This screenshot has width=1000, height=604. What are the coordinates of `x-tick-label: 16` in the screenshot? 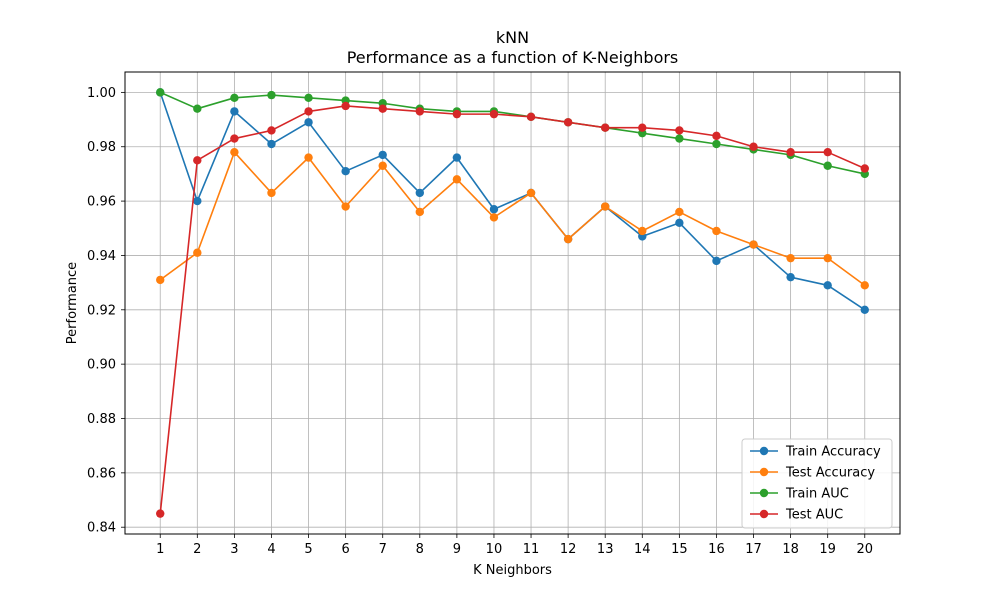 It's located at (716, 549).